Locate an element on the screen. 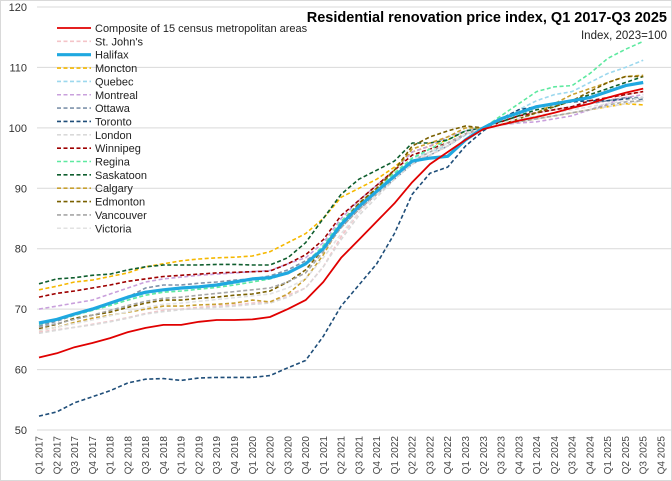  legend-label: Regina is located at coordinates (113, 163).